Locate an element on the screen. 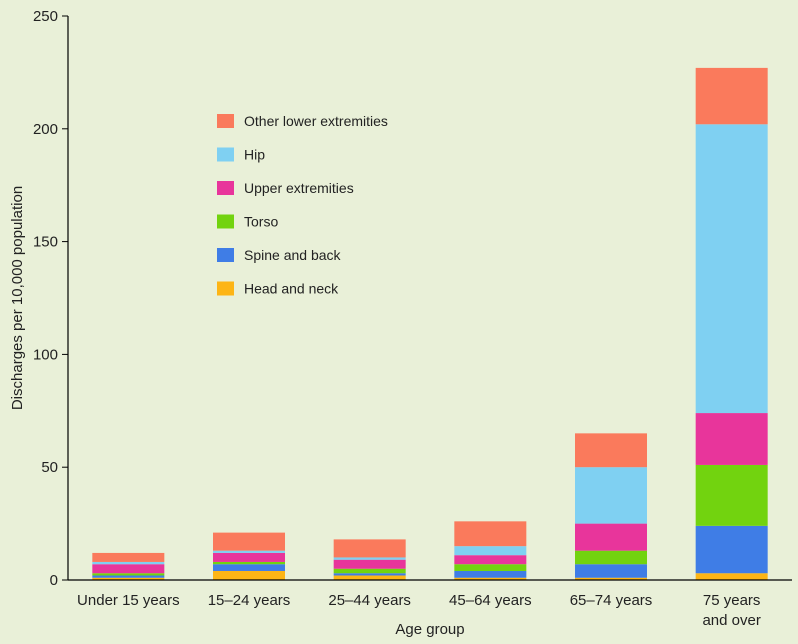  y-tick-label-100: 100 is located at coordinates (45, 354).